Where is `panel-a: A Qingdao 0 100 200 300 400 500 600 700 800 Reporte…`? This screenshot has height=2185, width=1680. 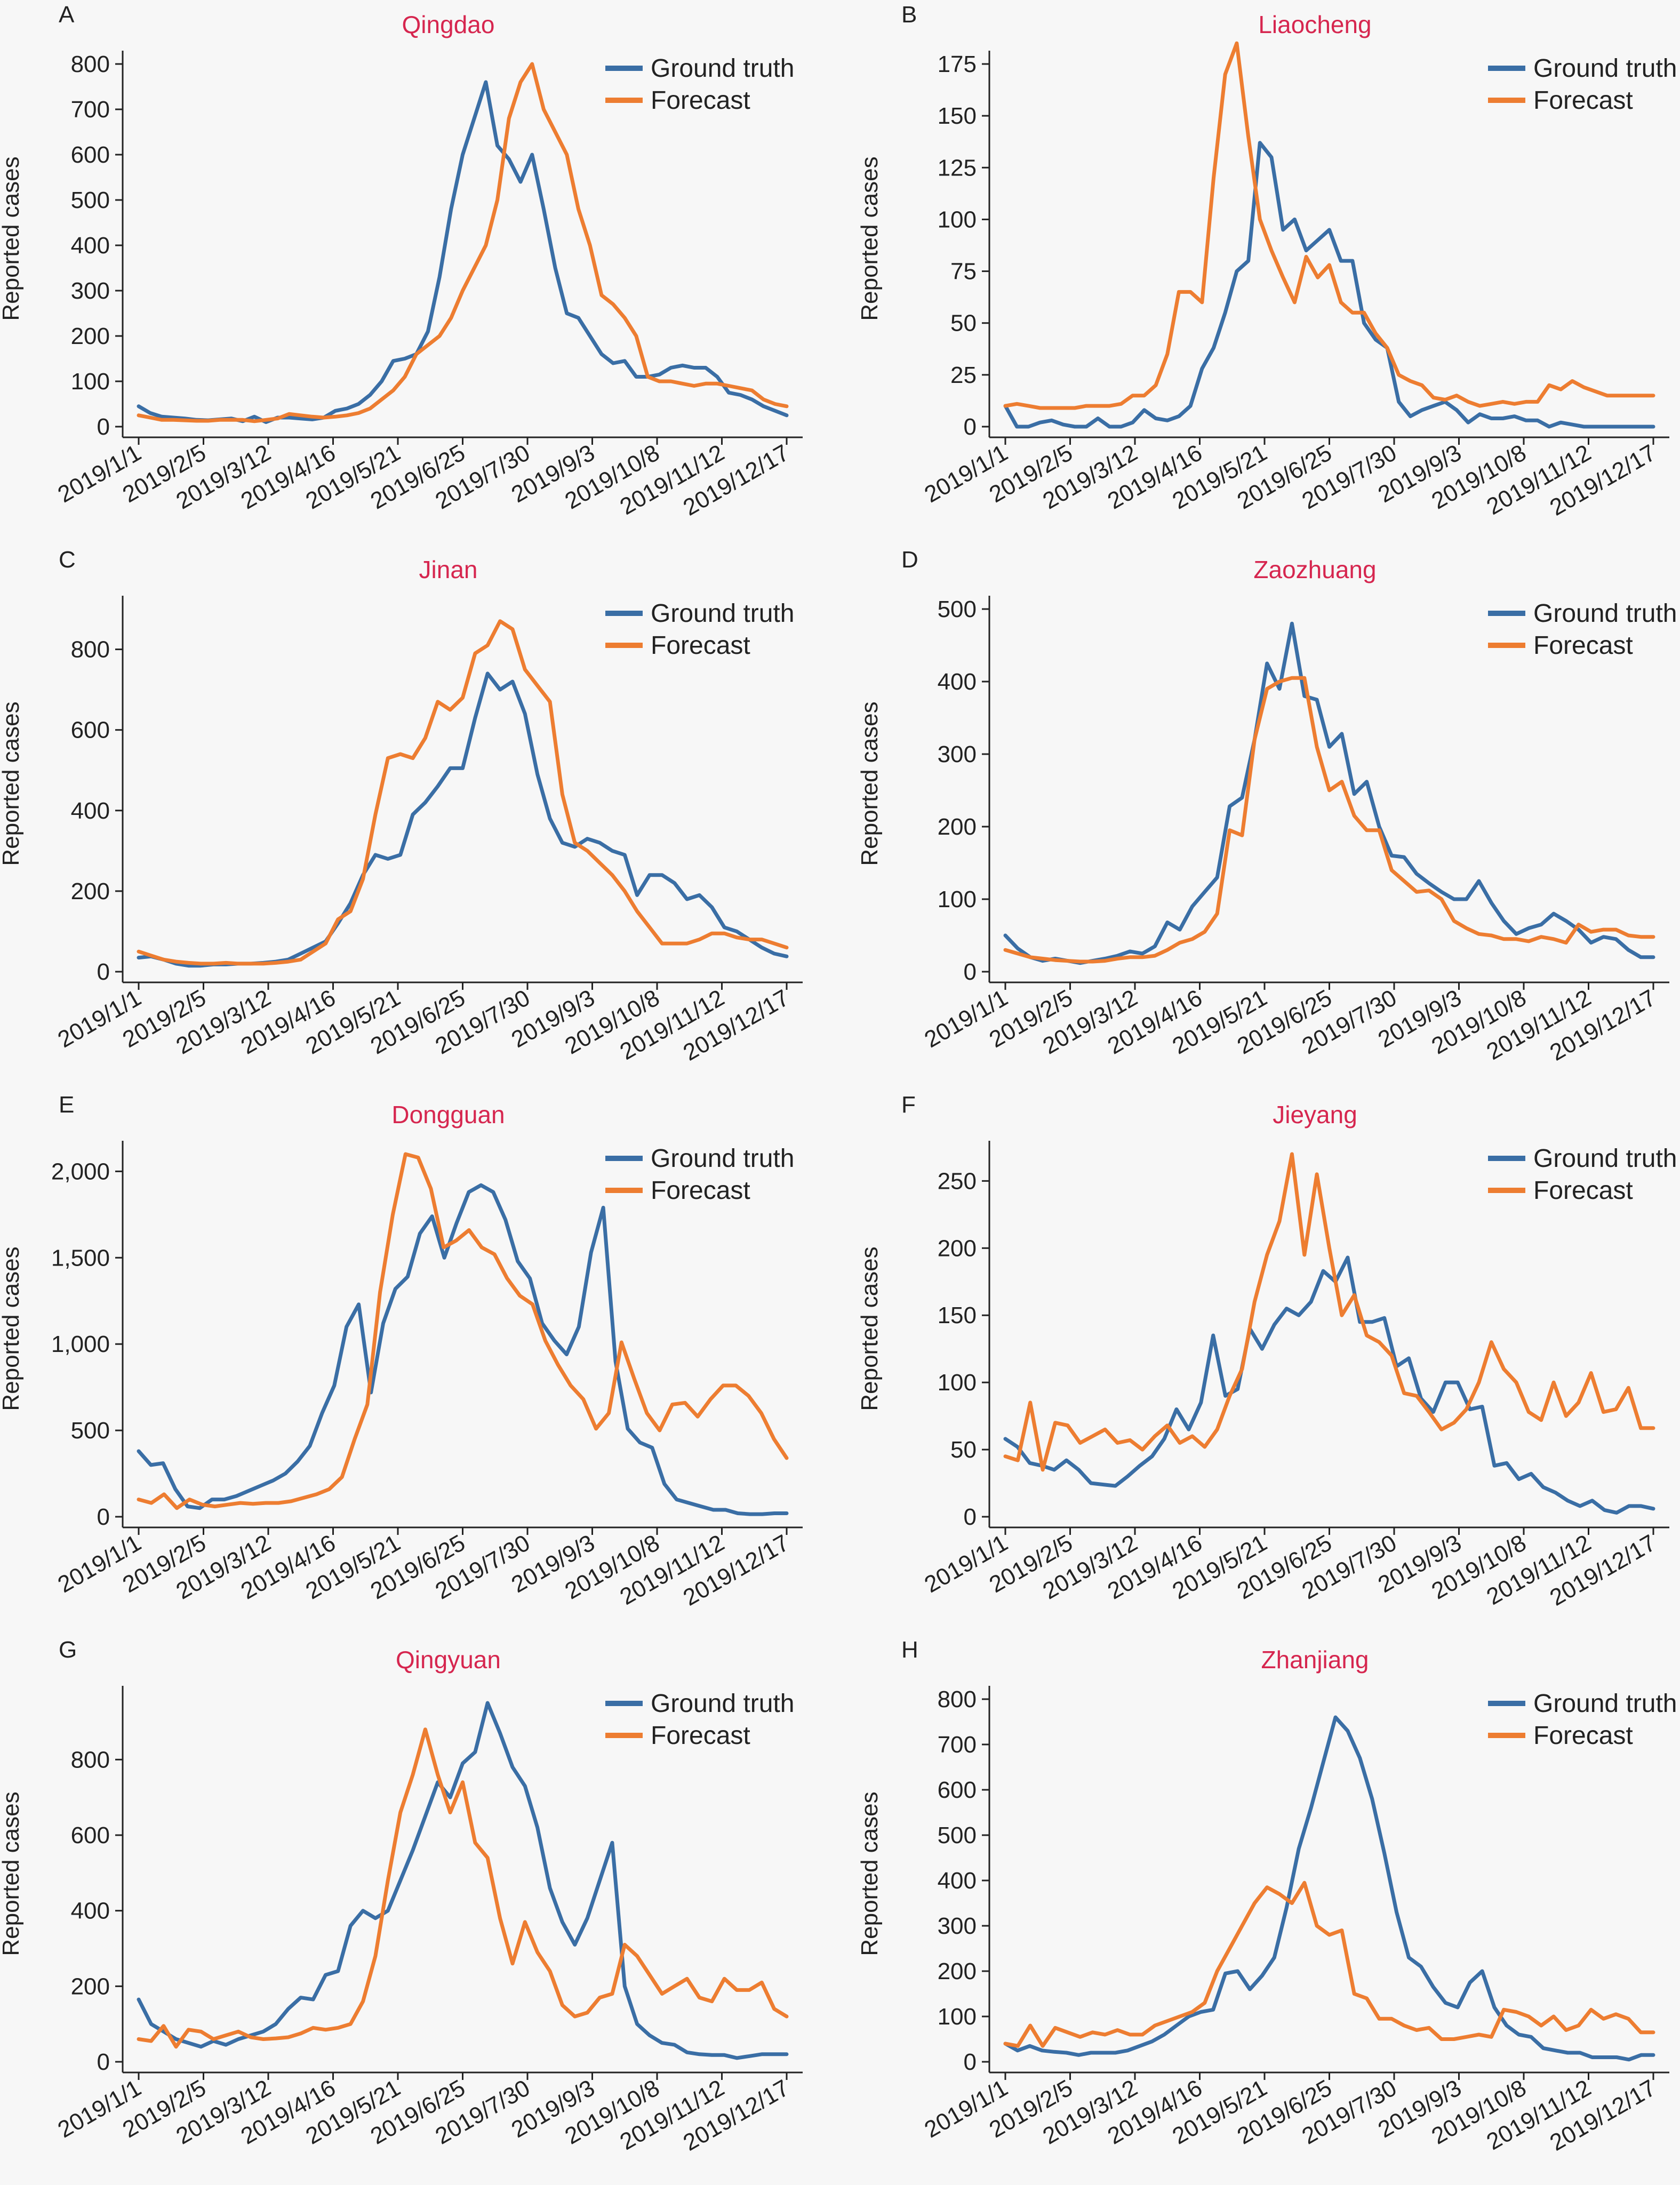 panel-a: A Qingdao 0 100 200 300 400 500 600 700 800 Reporte… is located at coordinates (401, 261).